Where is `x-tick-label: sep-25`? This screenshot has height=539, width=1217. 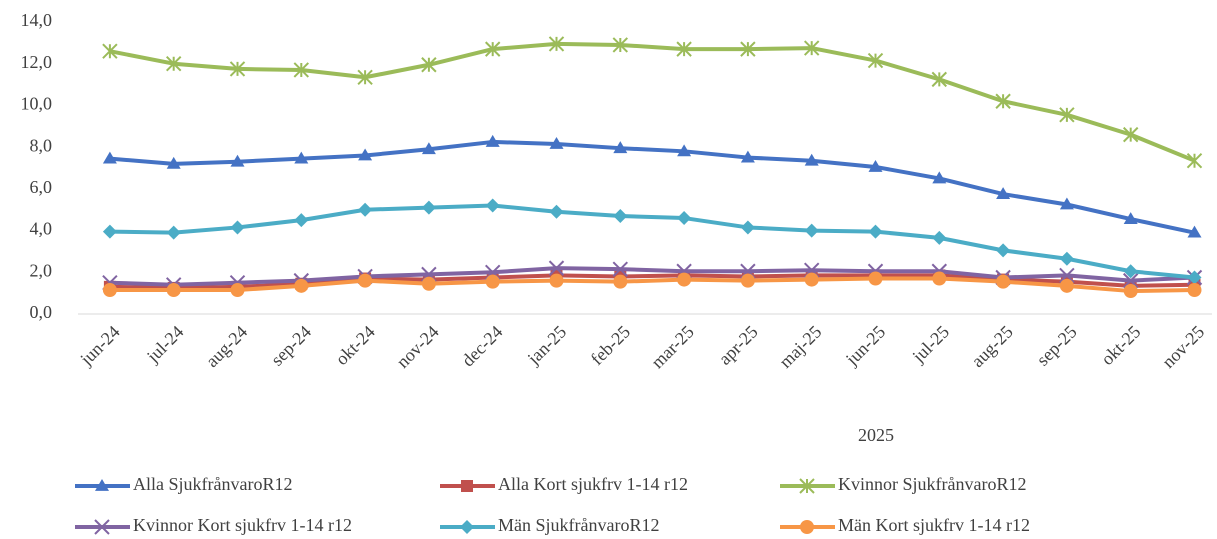
x-tick-label: sep-25 is located at coordinates (1057, 346).